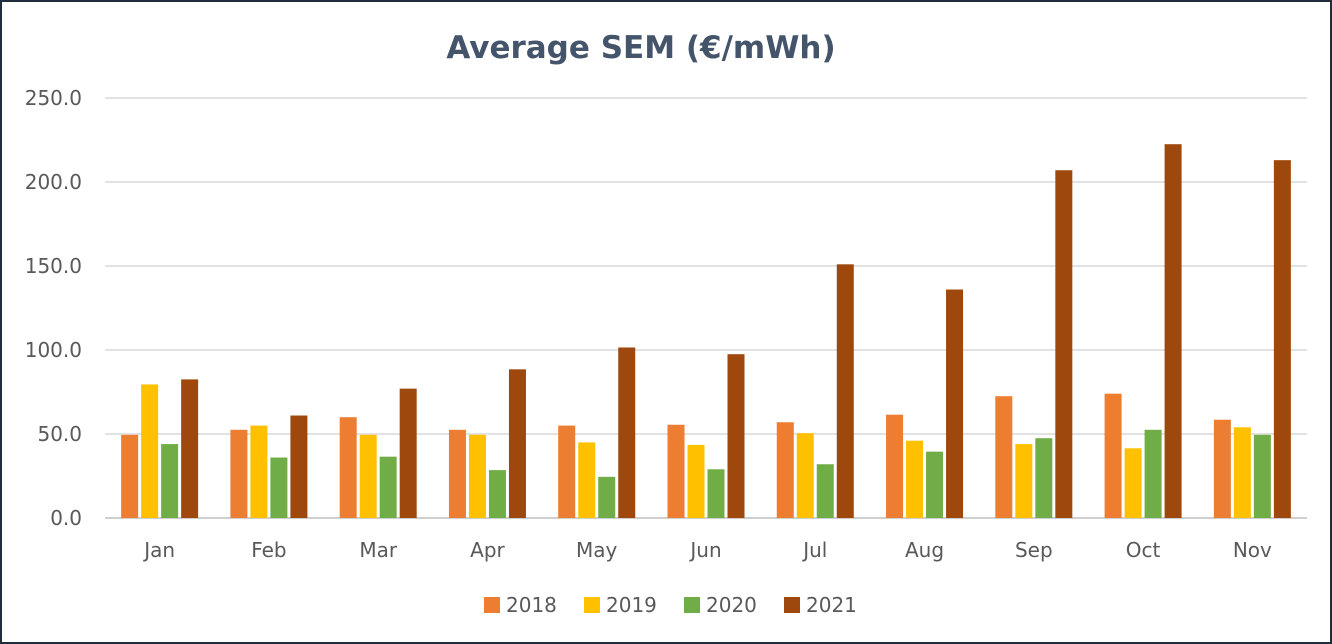  What do you see at coordinates (1064, 344) in the screenshot?
I see `bar-2021-sep` at bounding box center [1064, 344].